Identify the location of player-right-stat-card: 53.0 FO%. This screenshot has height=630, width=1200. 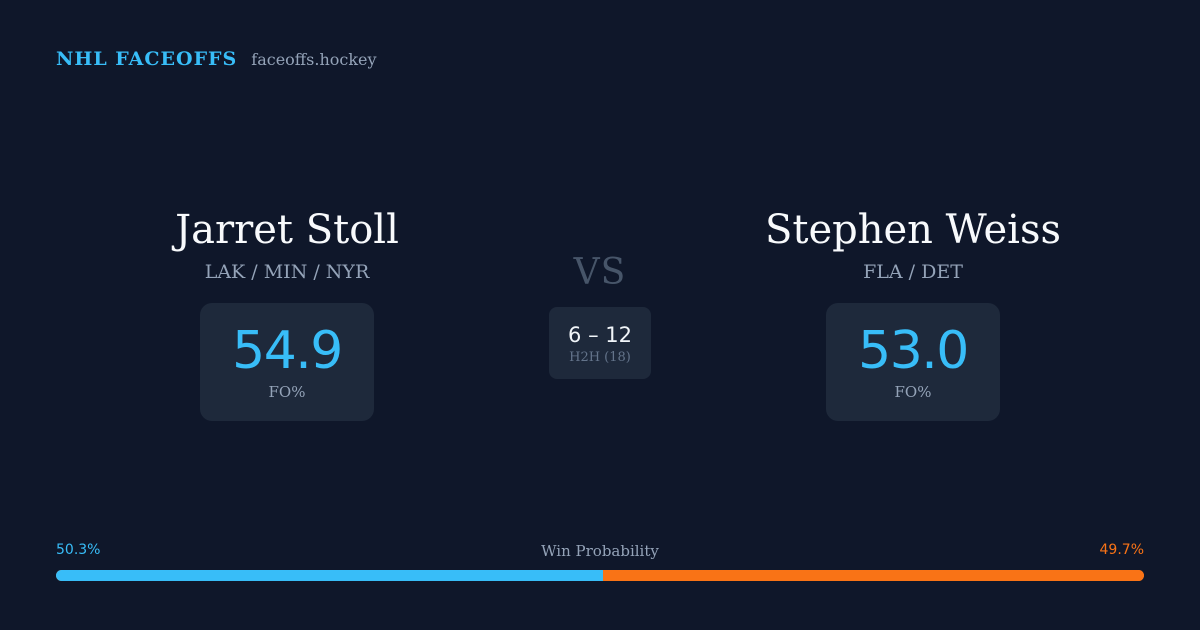
(913, 362).